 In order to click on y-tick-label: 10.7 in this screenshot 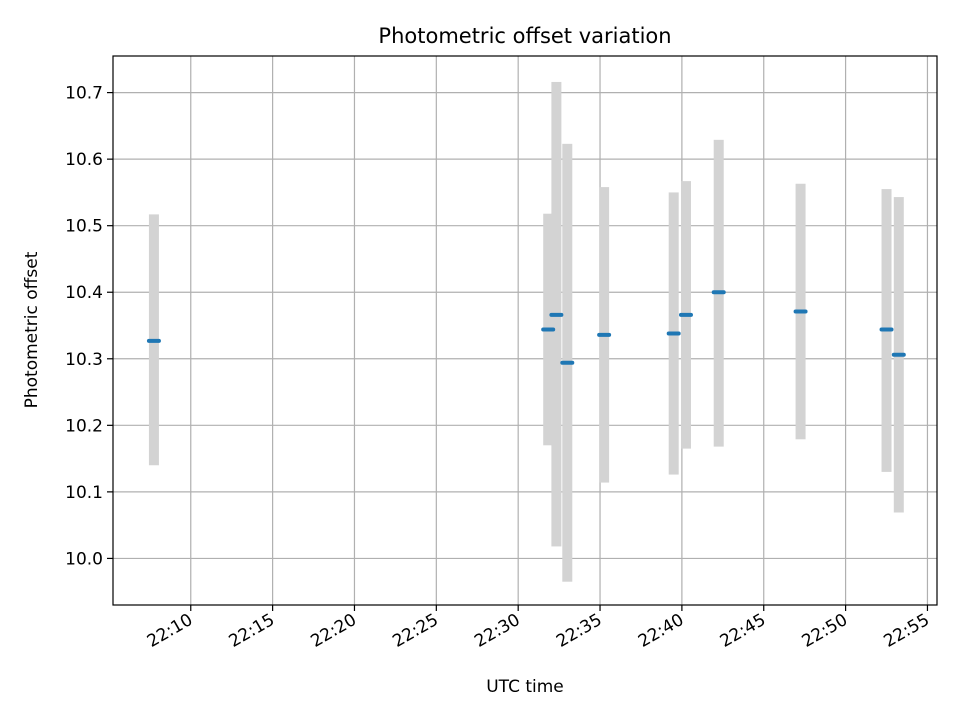, I will do `click(84, 94)`.